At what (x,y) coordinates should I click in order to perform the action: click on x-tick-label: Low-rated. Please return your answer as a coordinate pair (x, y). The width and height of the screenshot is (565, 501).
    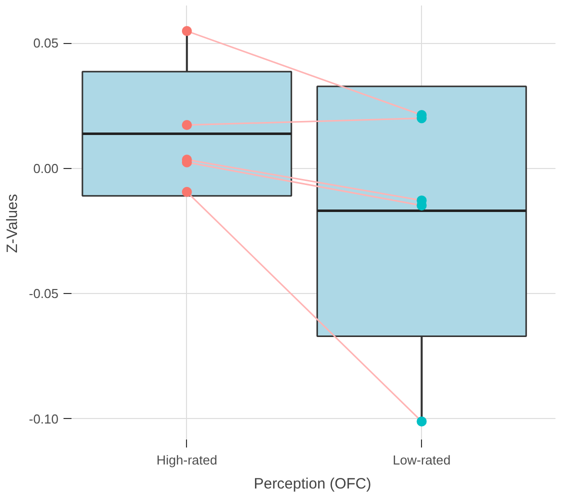
    Looking at the image, I should click on (421, 460).